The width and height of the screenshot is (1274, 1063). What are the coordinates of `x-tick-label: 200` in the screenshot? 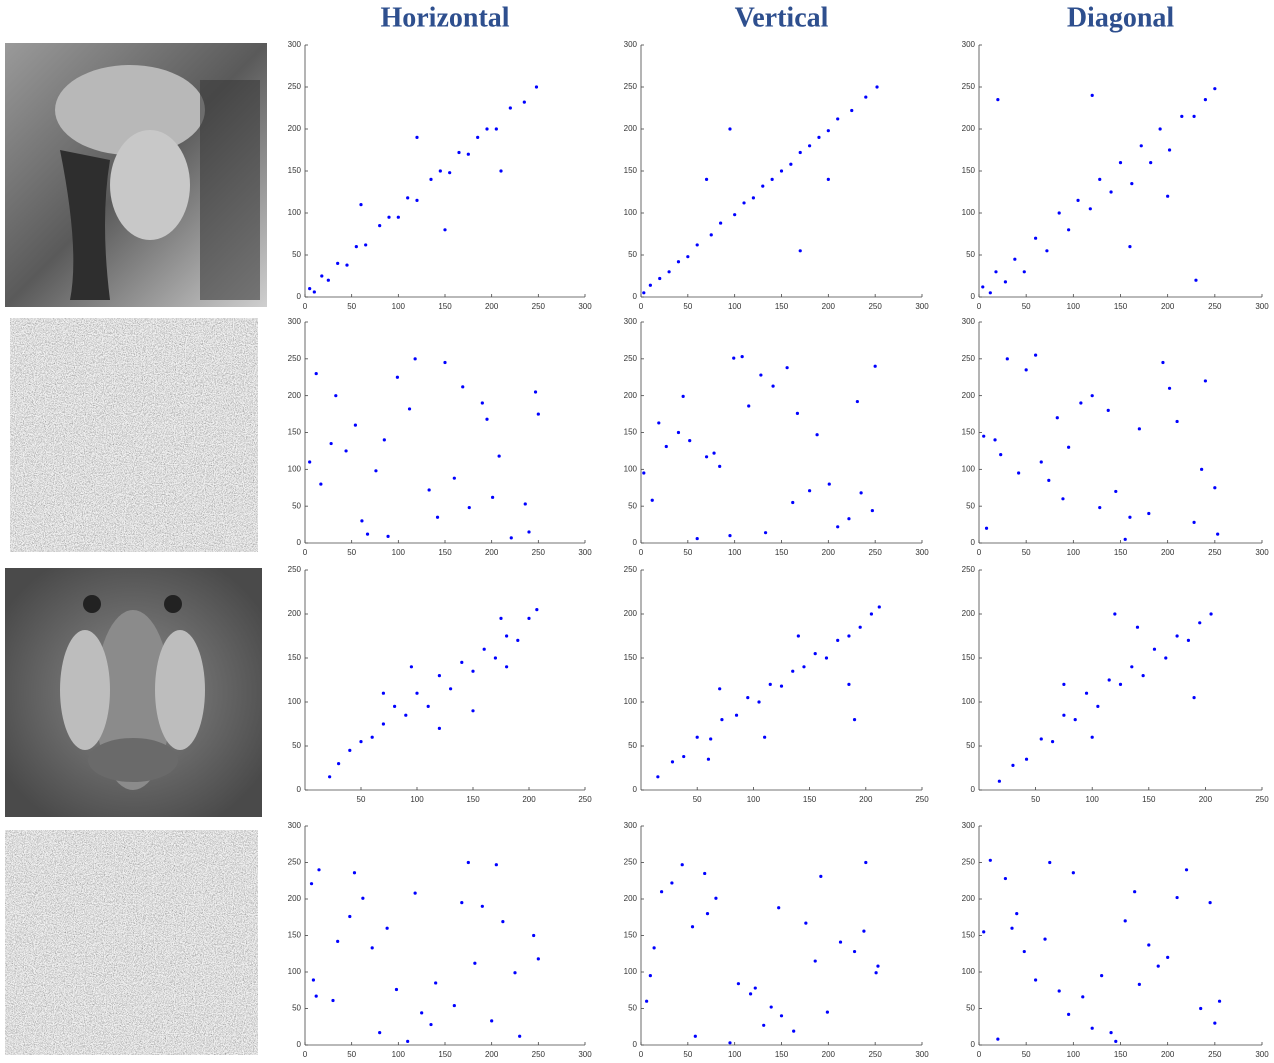 It's located at (1168, 1054).